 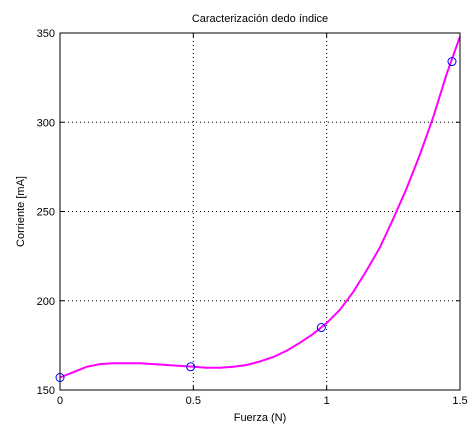 What do you see at coordinates (46, 213) in the screenshot?
I see `y-tick-label: 250` at bounding box center [46, 213].